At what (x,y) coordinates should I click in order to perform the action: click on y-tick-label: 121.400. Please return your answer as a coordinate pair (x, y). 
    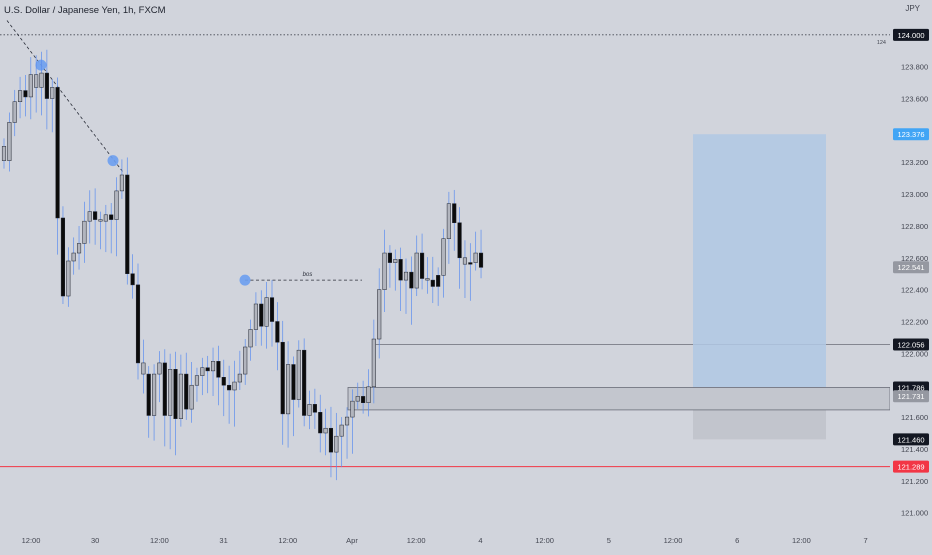
    Looking at the image, I should click on (914, 449).